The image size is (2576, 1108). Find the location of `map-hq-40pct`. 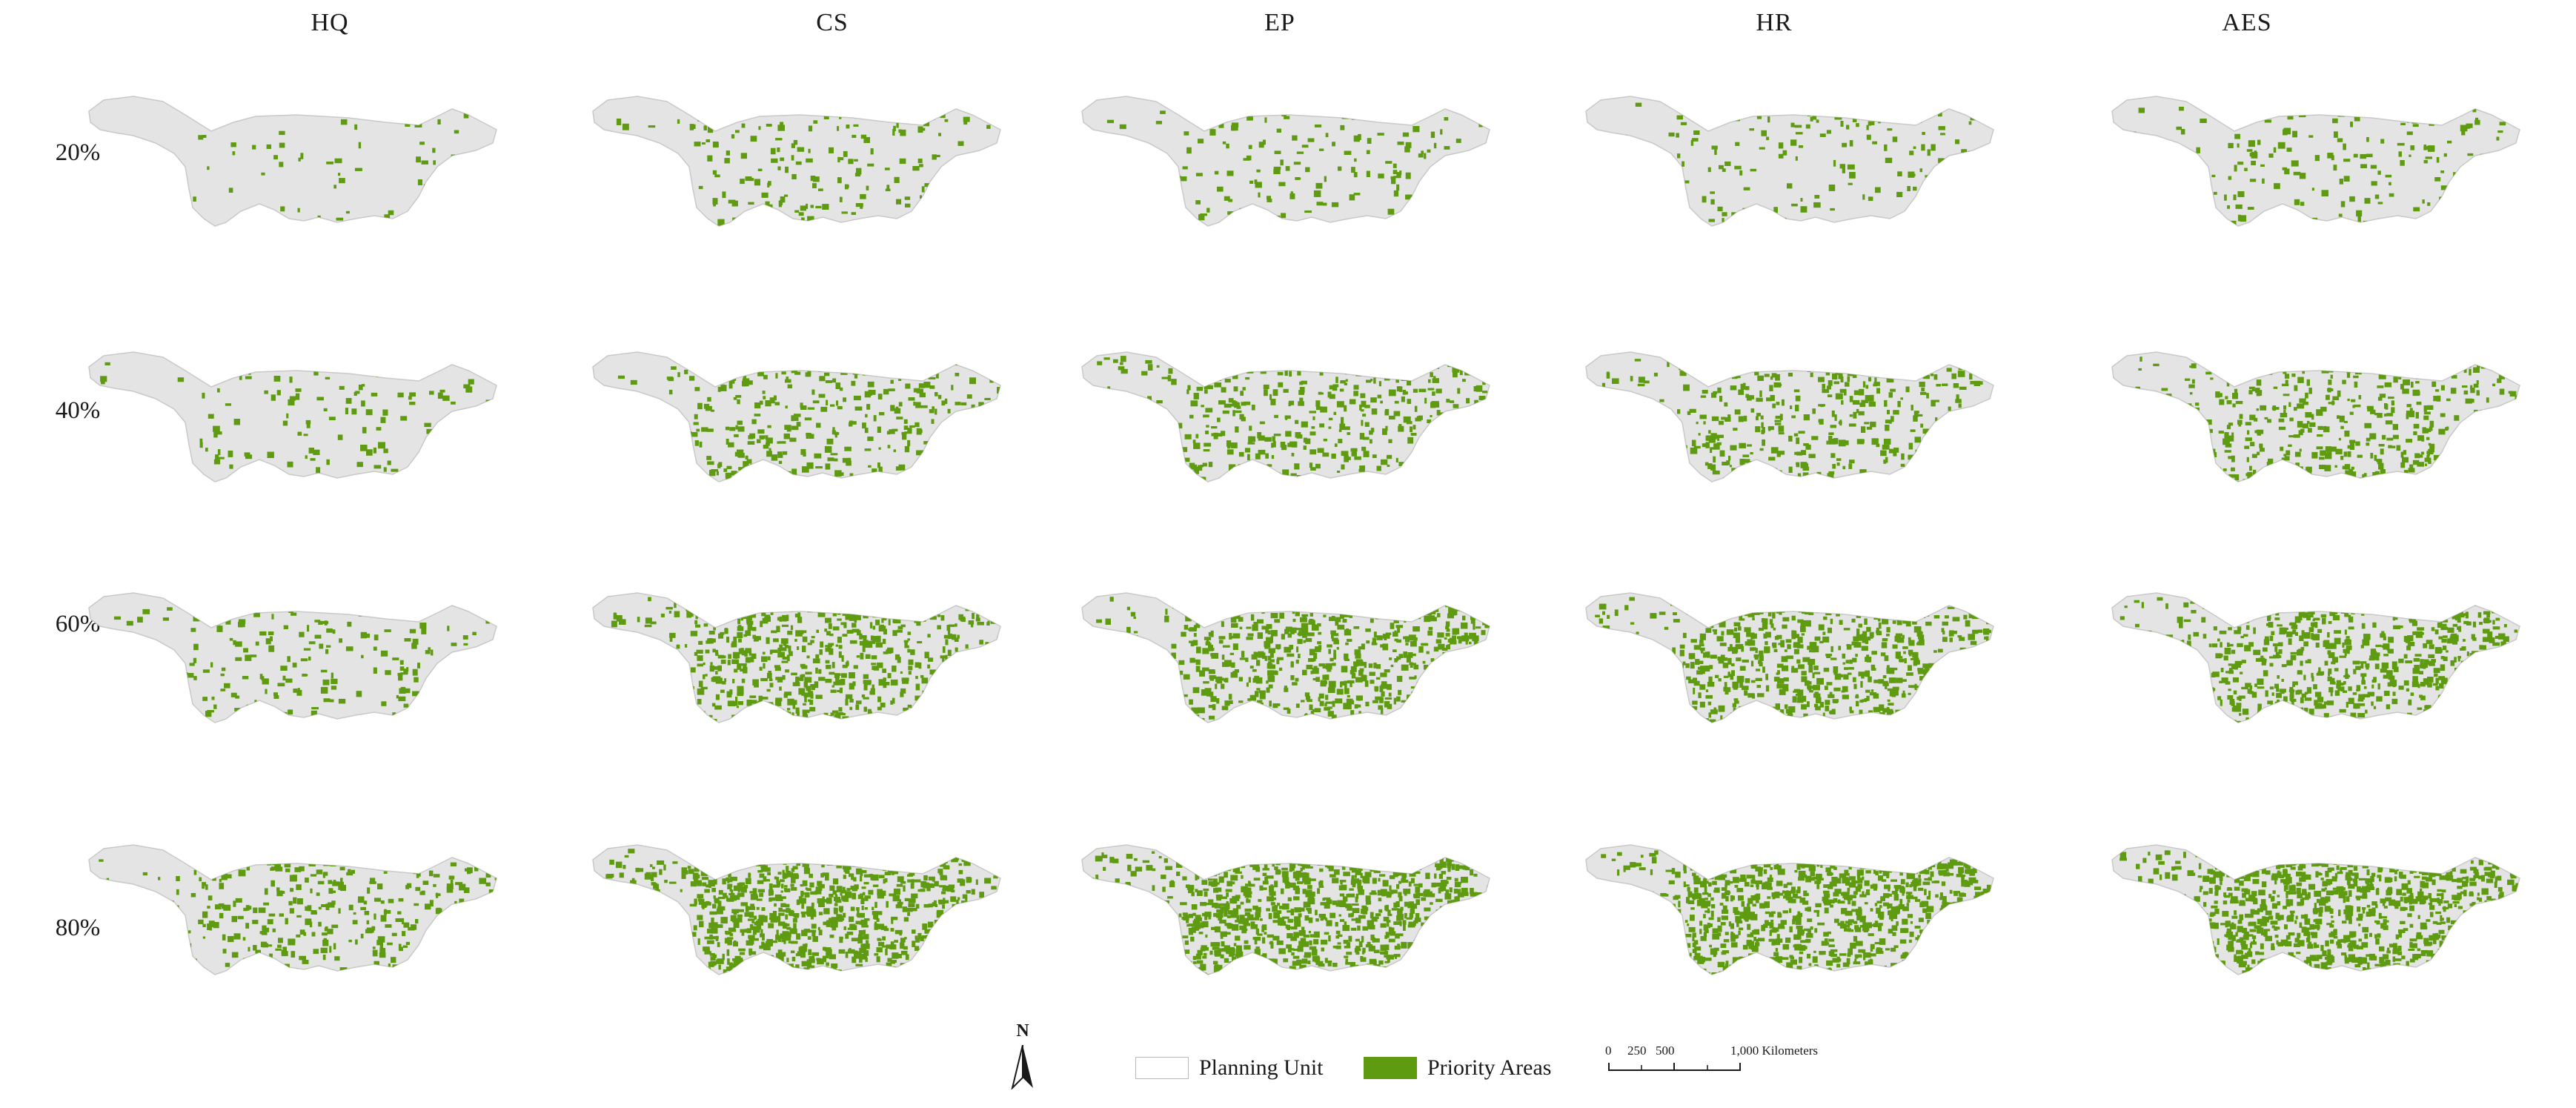

map-hq-40pct is located at coordinates (304, 418).